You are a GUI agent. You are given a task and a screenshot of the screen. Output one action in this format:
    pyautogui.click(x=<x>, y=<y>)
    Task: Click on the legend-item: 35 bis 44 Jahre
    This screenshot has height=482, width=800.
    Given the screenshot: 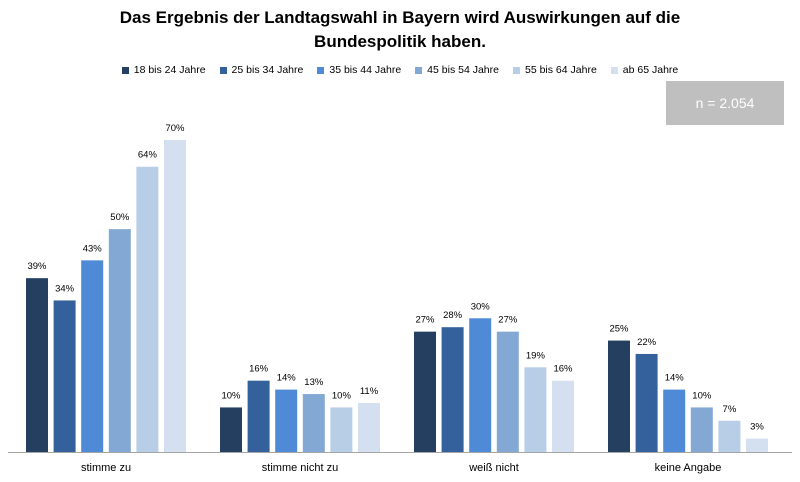 What is the action you would take?
    pyautogui.click(x=359, y=70)
    